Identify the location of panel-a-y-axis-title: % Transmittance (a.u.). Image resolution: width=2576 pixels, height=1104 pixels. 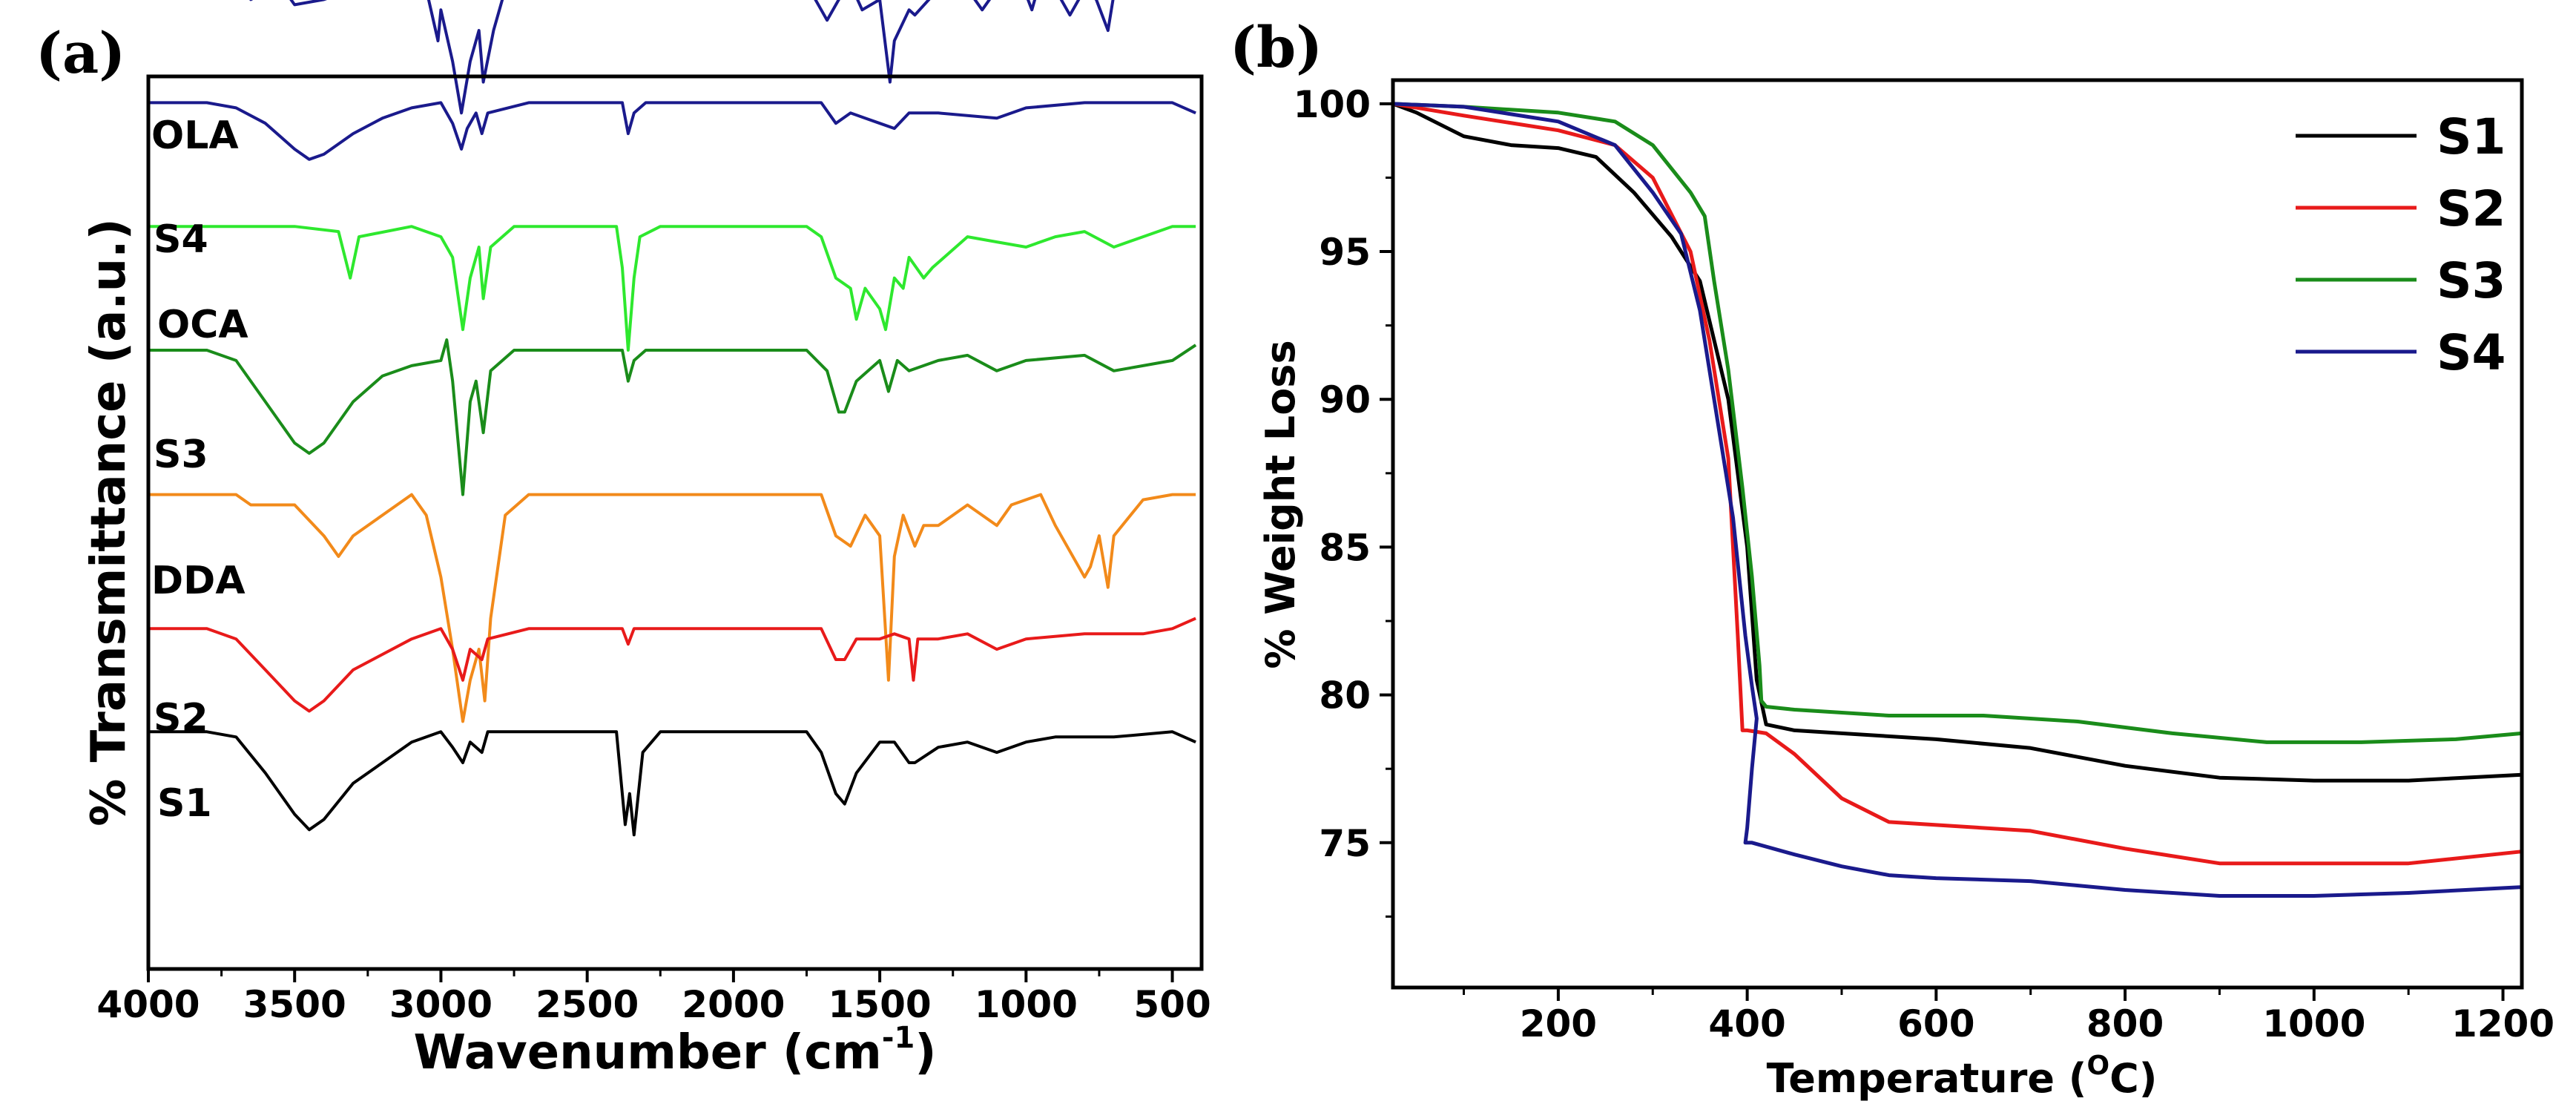
(109, 522).